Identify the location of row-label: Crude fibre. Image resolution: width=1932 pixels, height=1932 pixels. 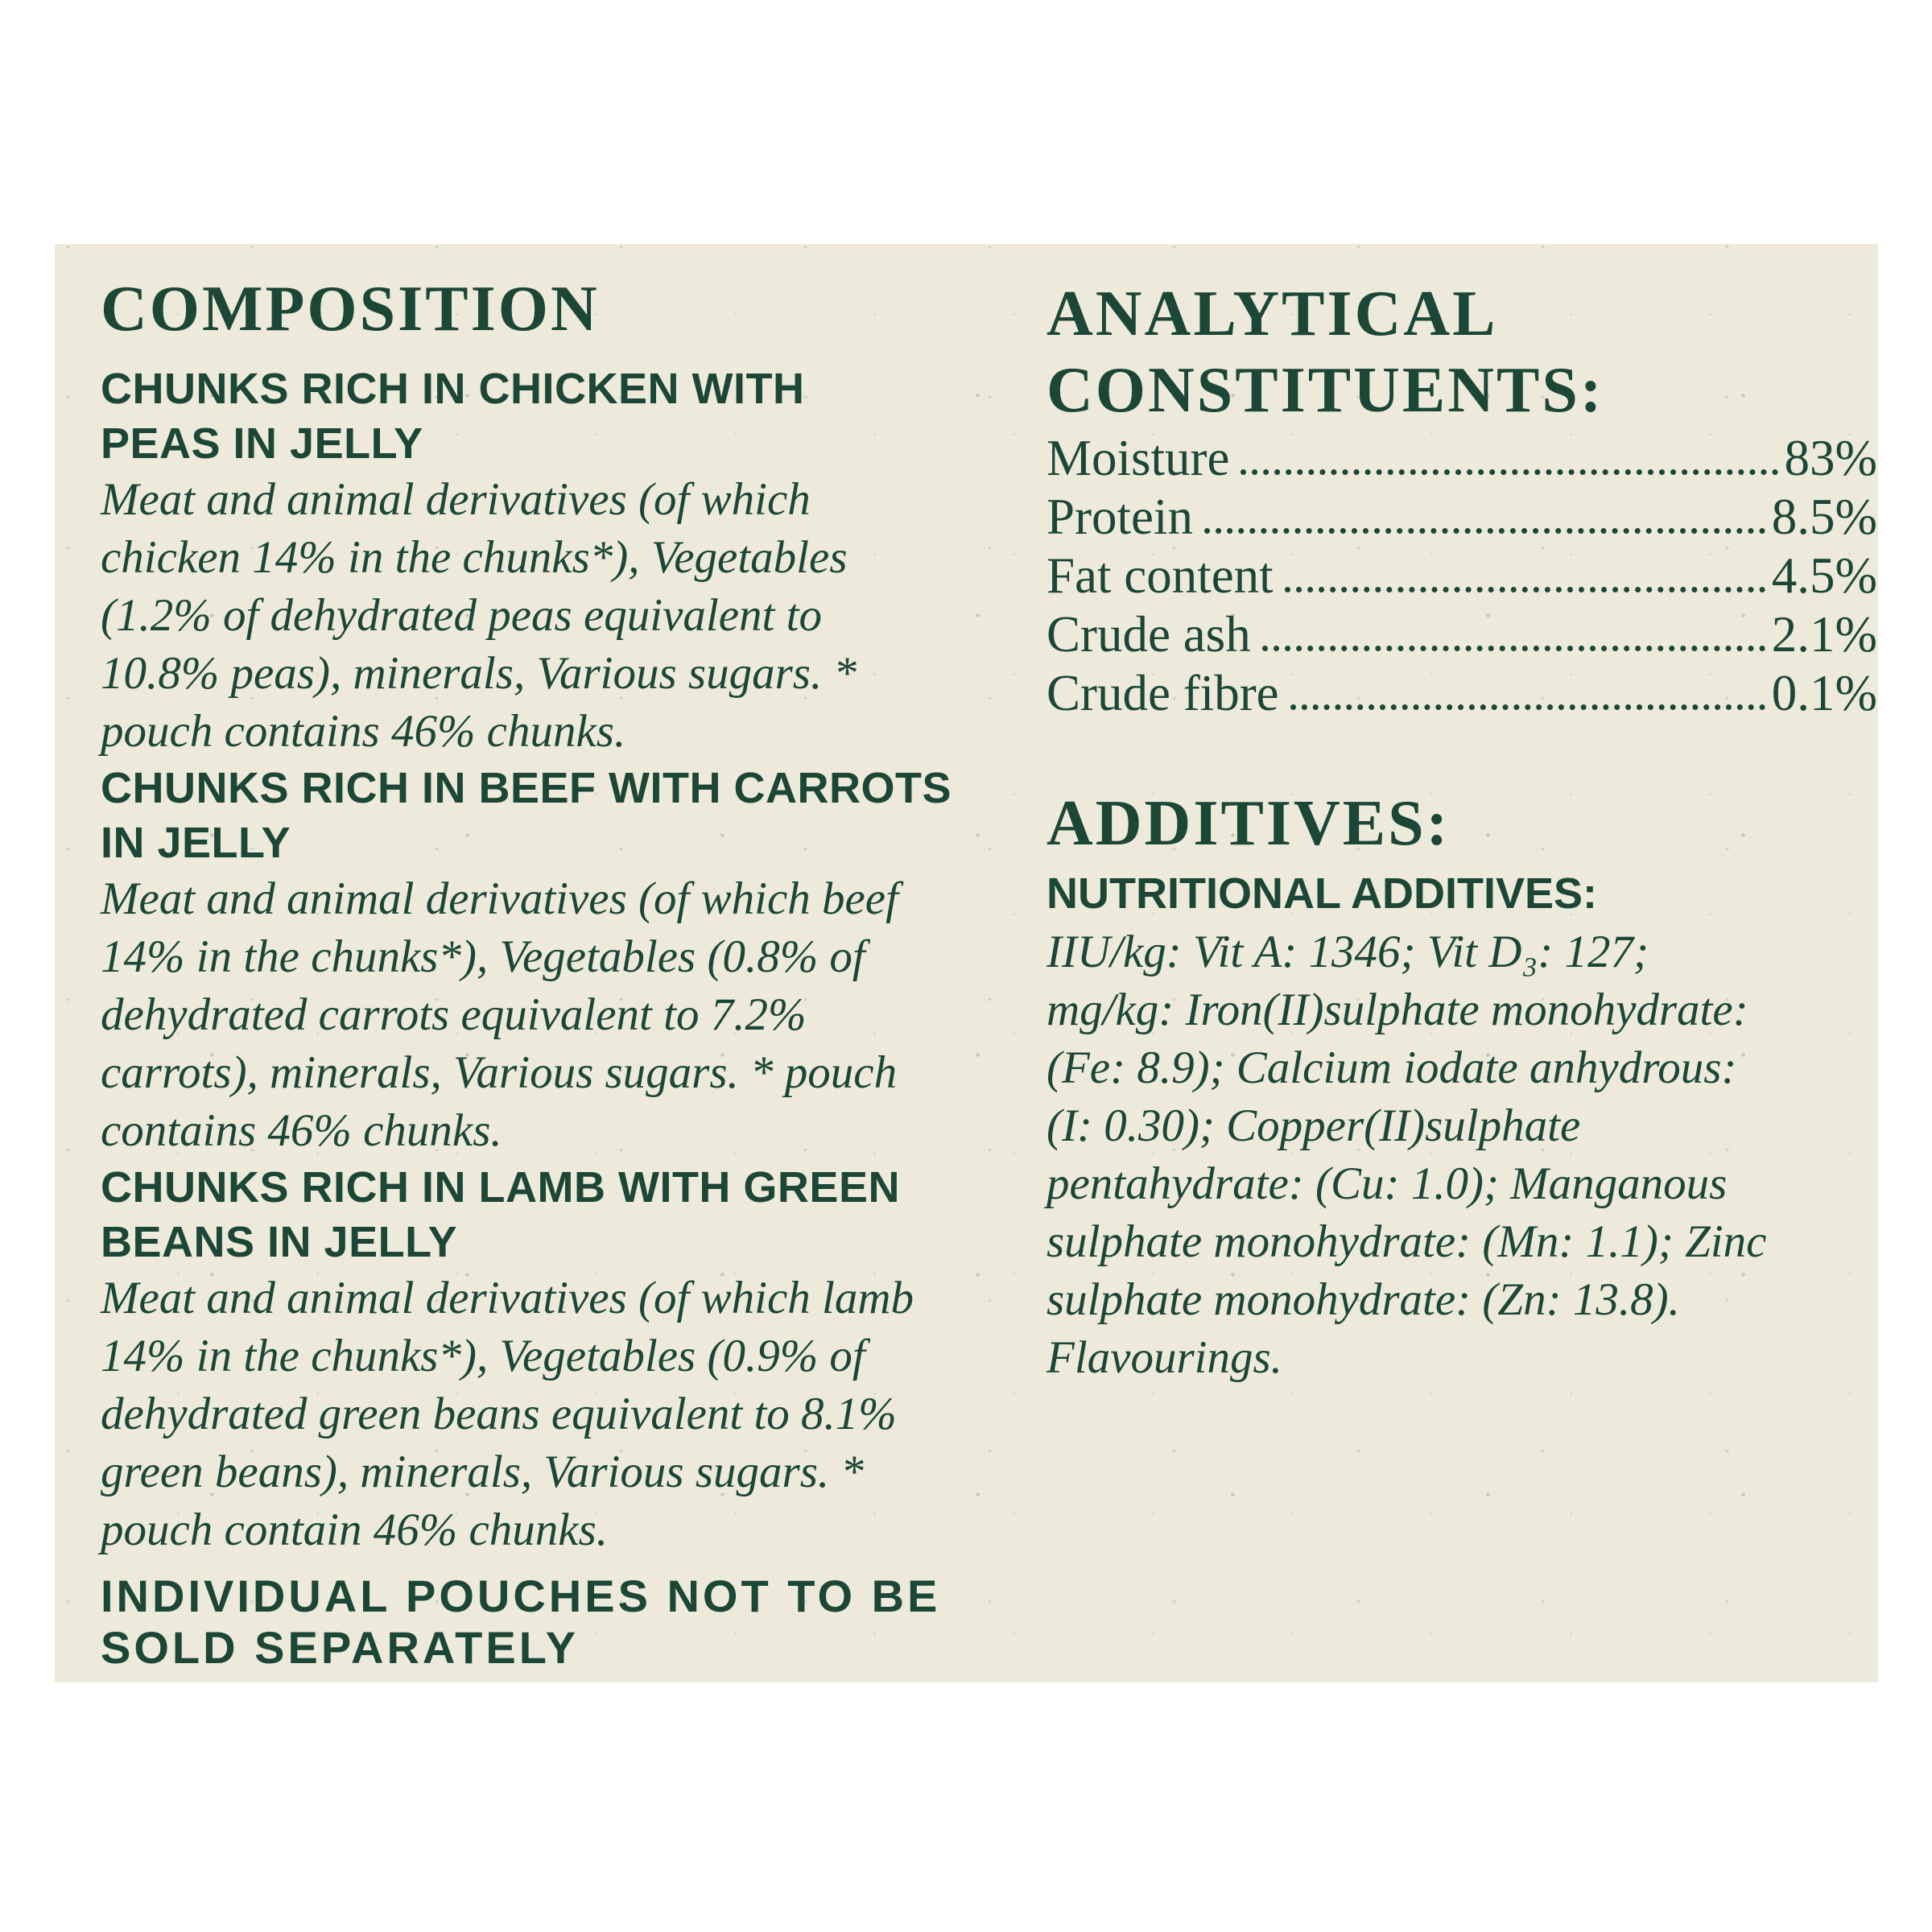
(1162, 693).